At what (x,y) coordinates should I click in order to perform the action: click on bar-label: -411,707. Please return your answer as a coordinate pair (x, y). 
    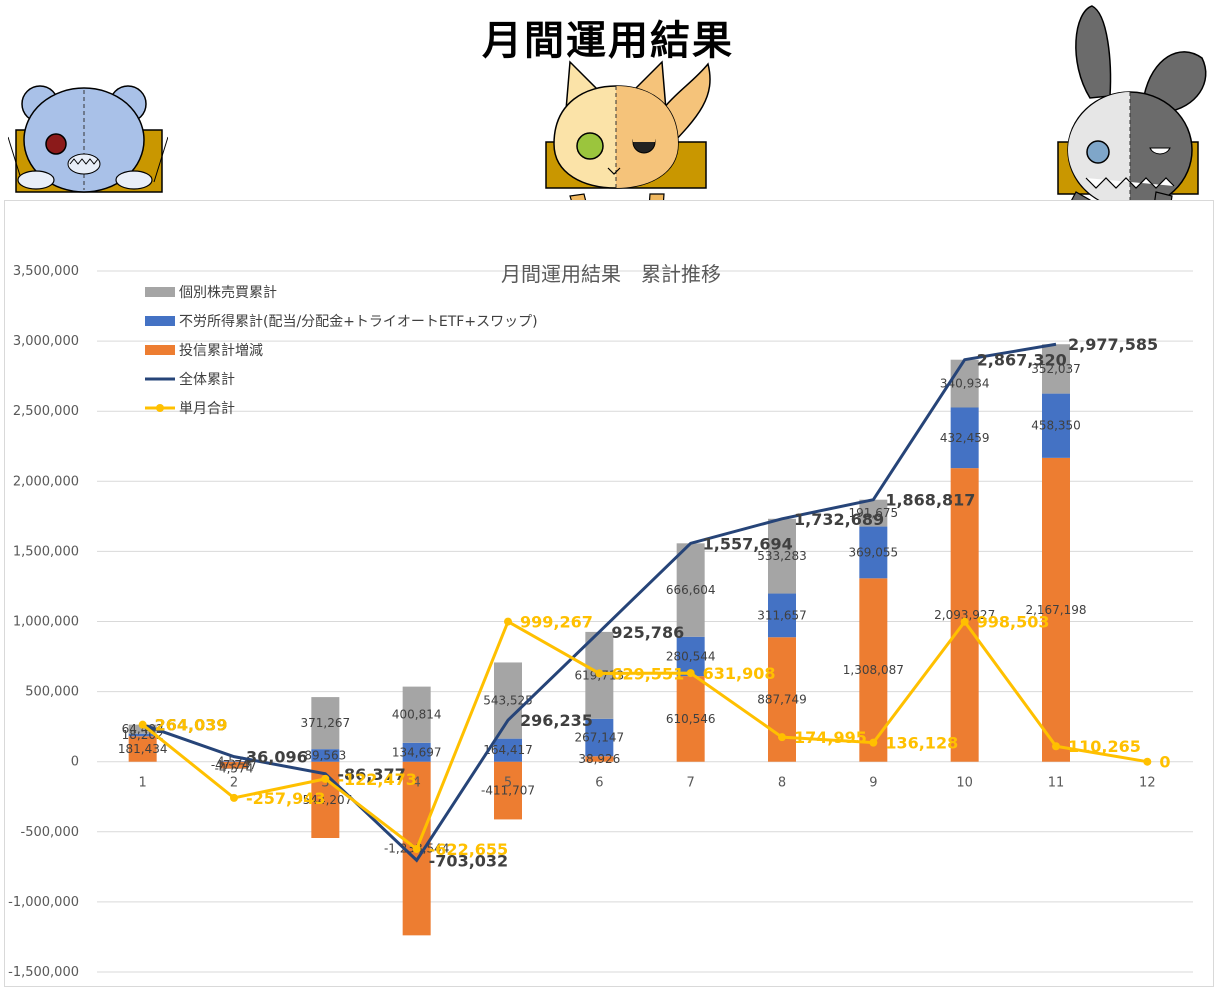
    Looking at the image, I should click on (508, 791).